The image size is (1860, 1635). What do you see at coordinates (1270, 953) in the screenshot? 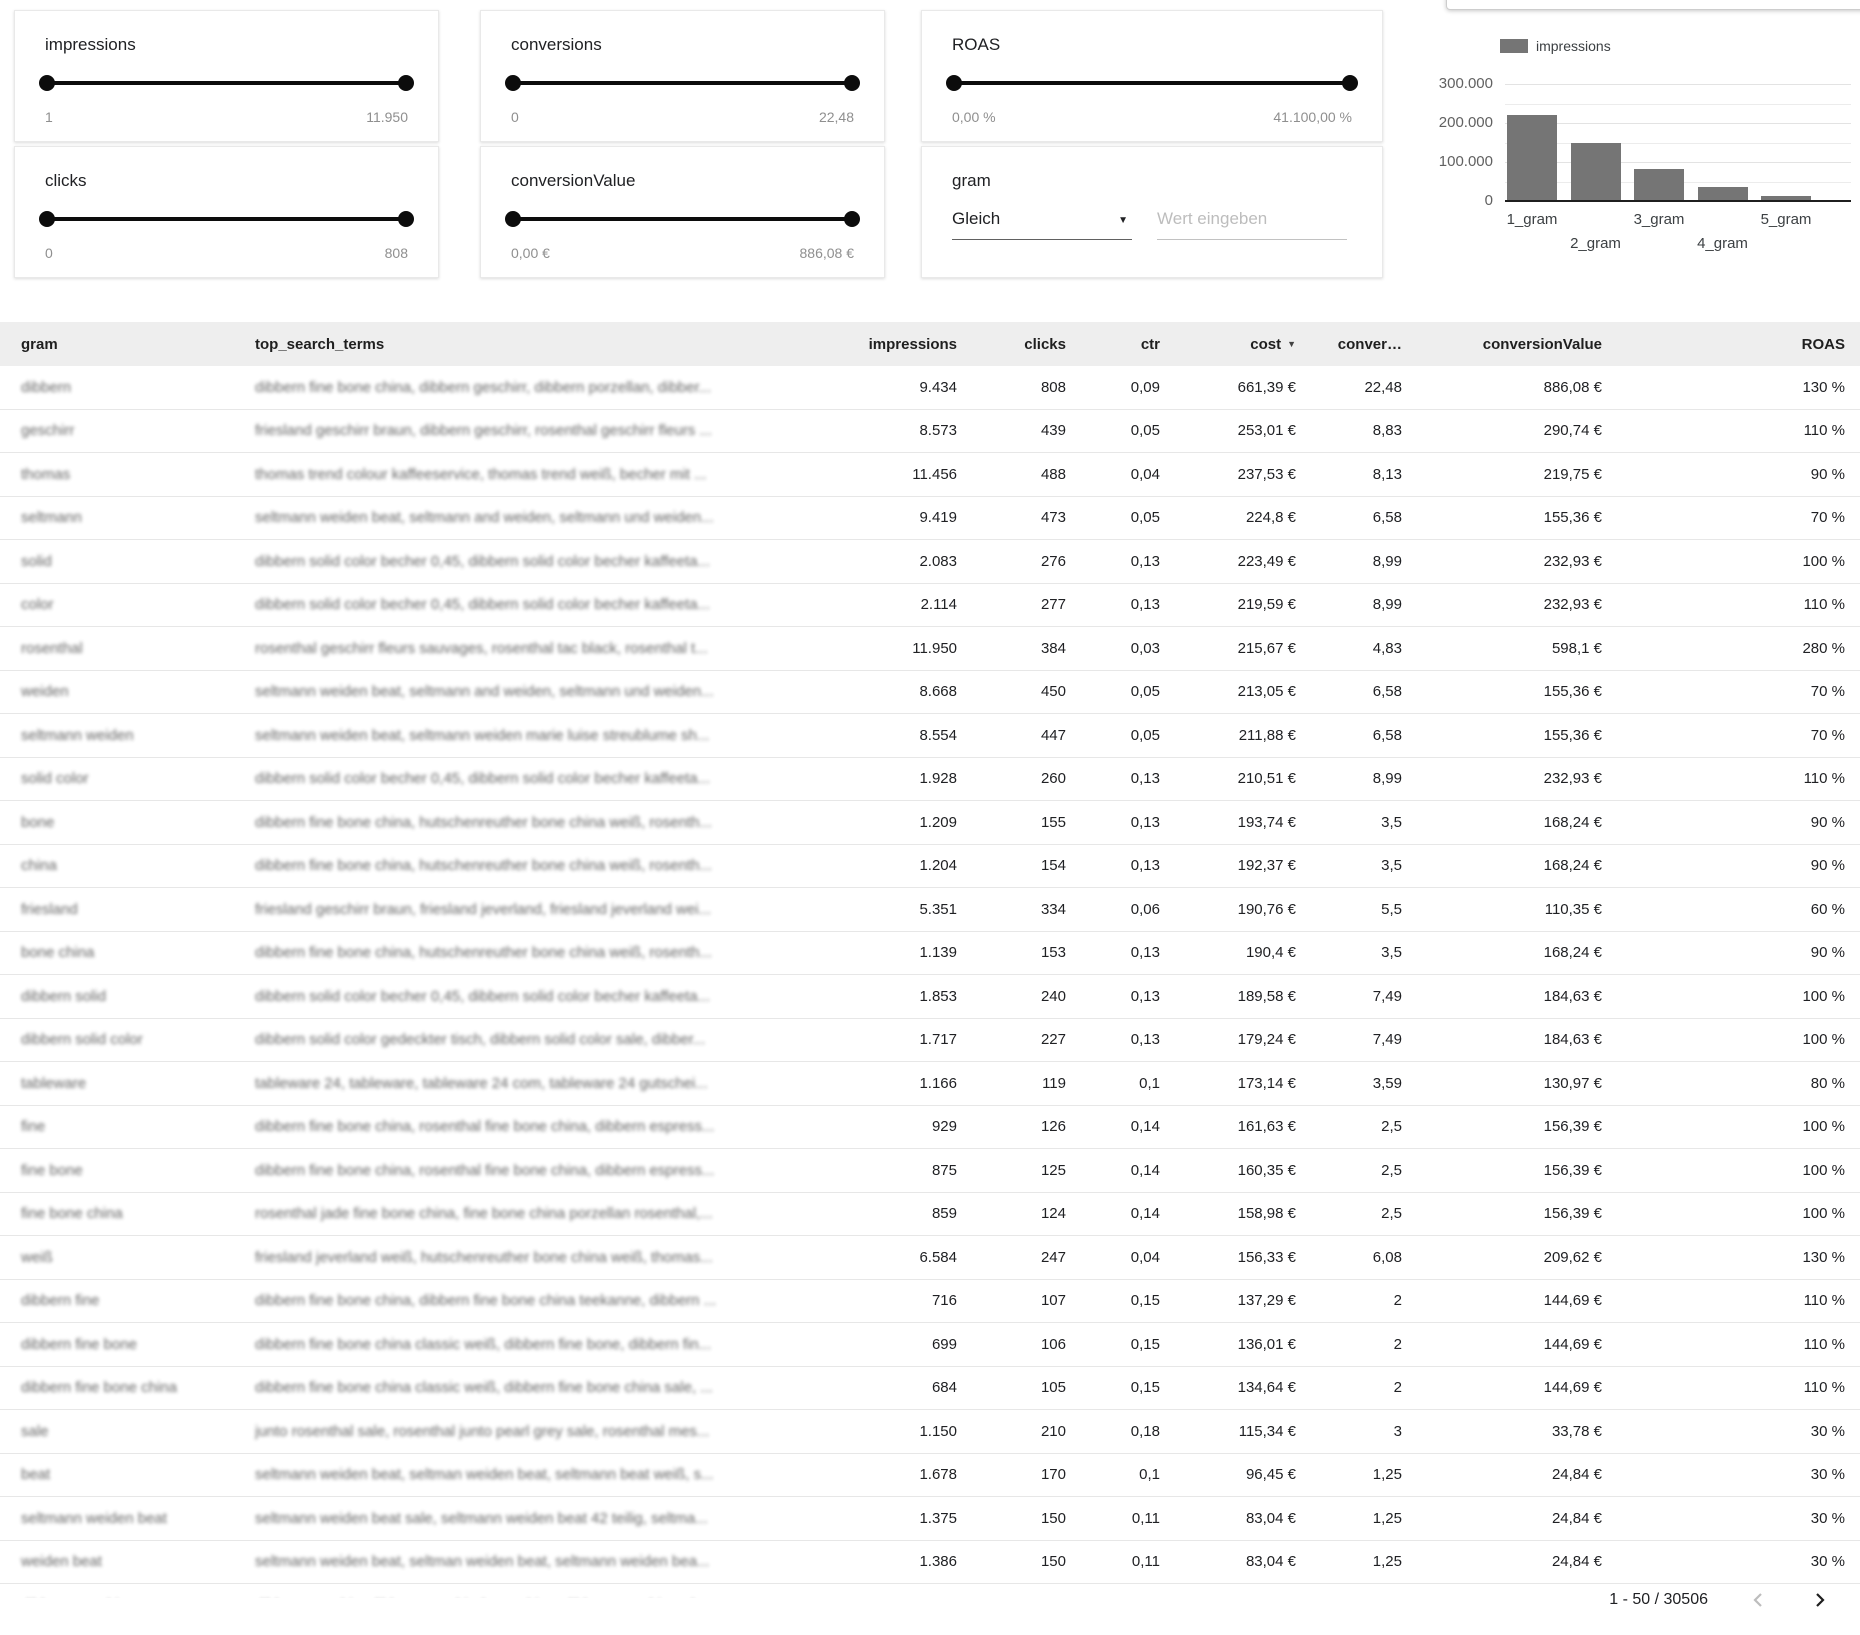
I see `cell: 190,4 €` at bounding box center [1270, 953].